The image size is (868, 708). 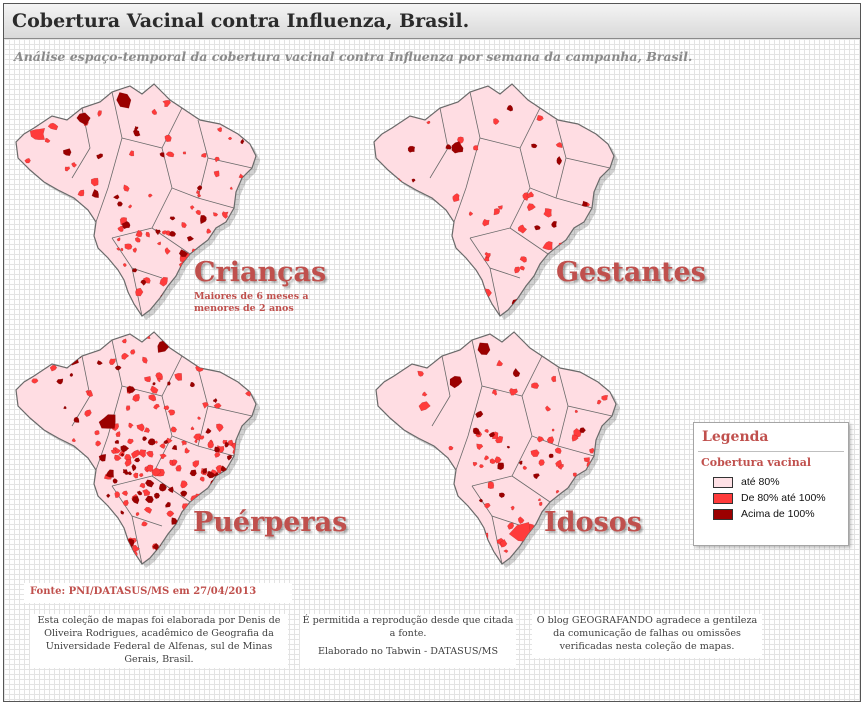 What do you see at coordinates (778, 514) in the screenshot?
I see `legend-label-high: Acima de 100%` at bounding box center [778, 514].